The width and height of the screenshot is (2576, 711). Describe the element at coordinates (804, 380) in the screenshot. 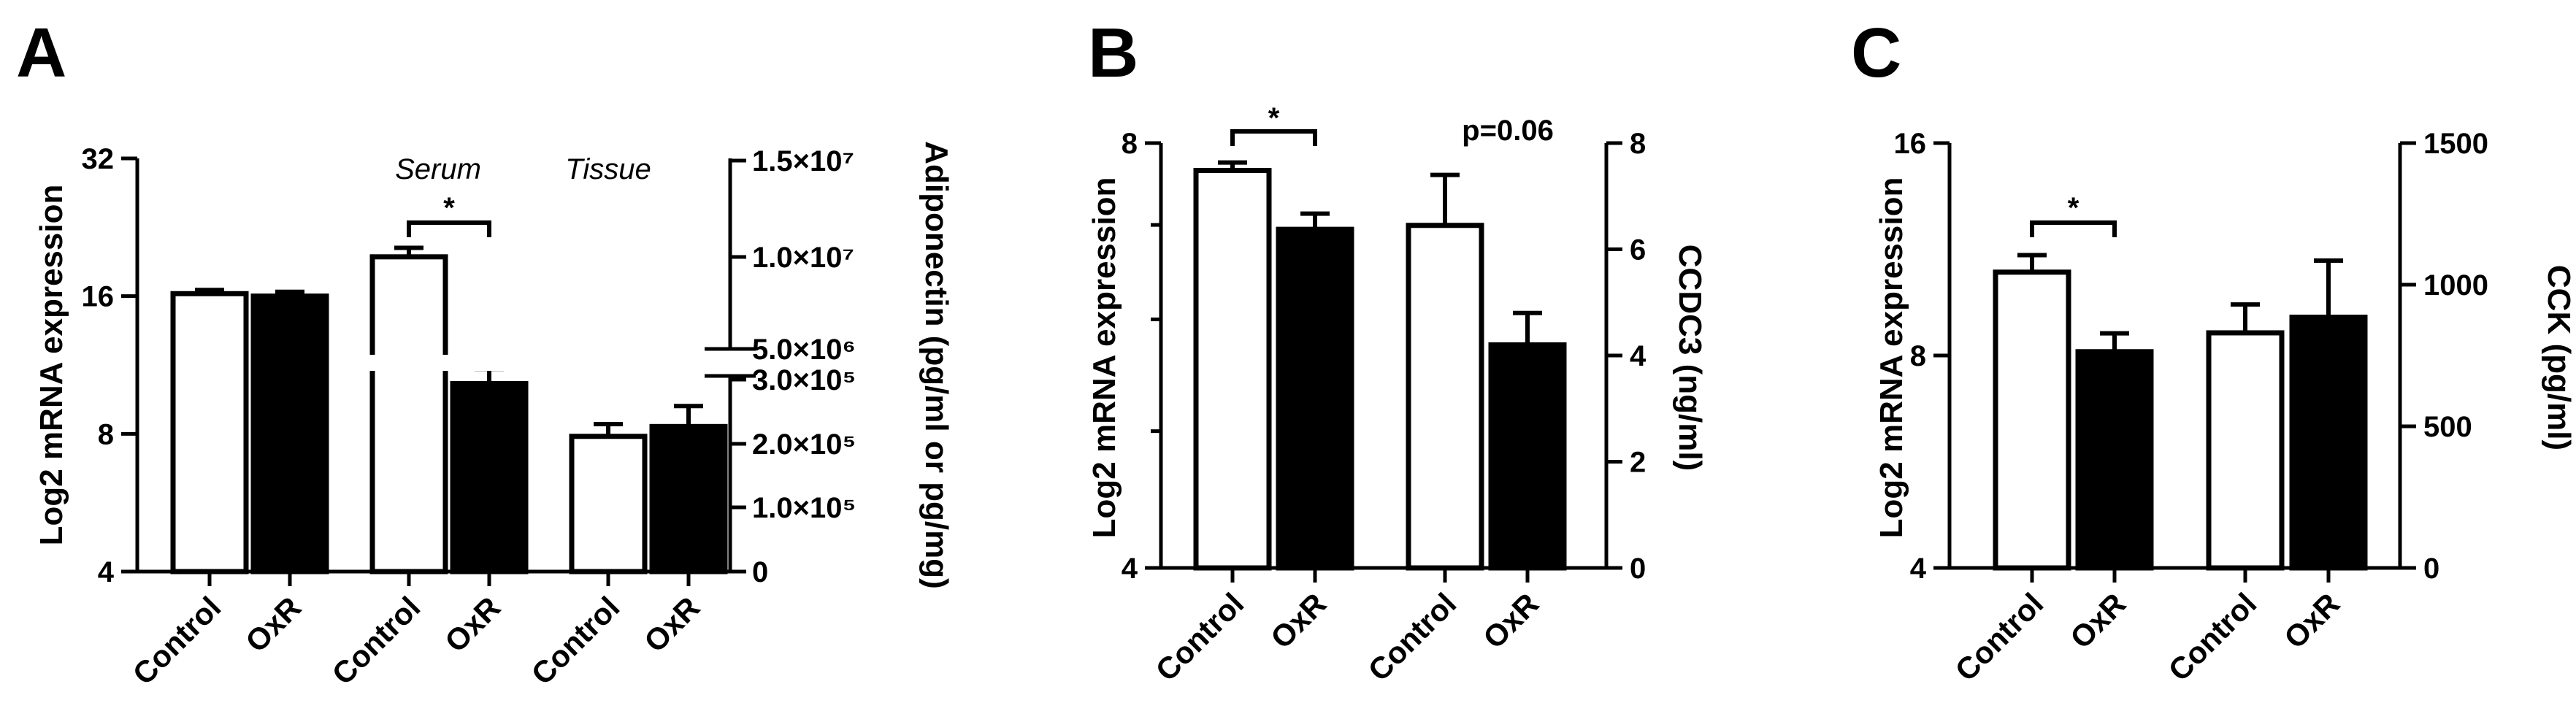

I see `y2-lower-tick-label-3: 3.0×10⁵` at that location.